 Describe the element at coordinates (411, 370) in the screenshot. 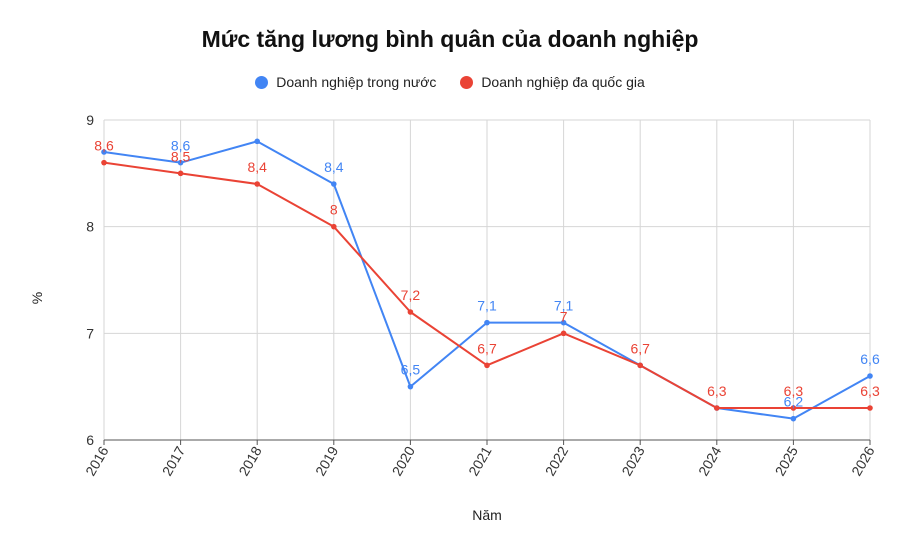

I see `data-label-domestic: 6,5` at that location.